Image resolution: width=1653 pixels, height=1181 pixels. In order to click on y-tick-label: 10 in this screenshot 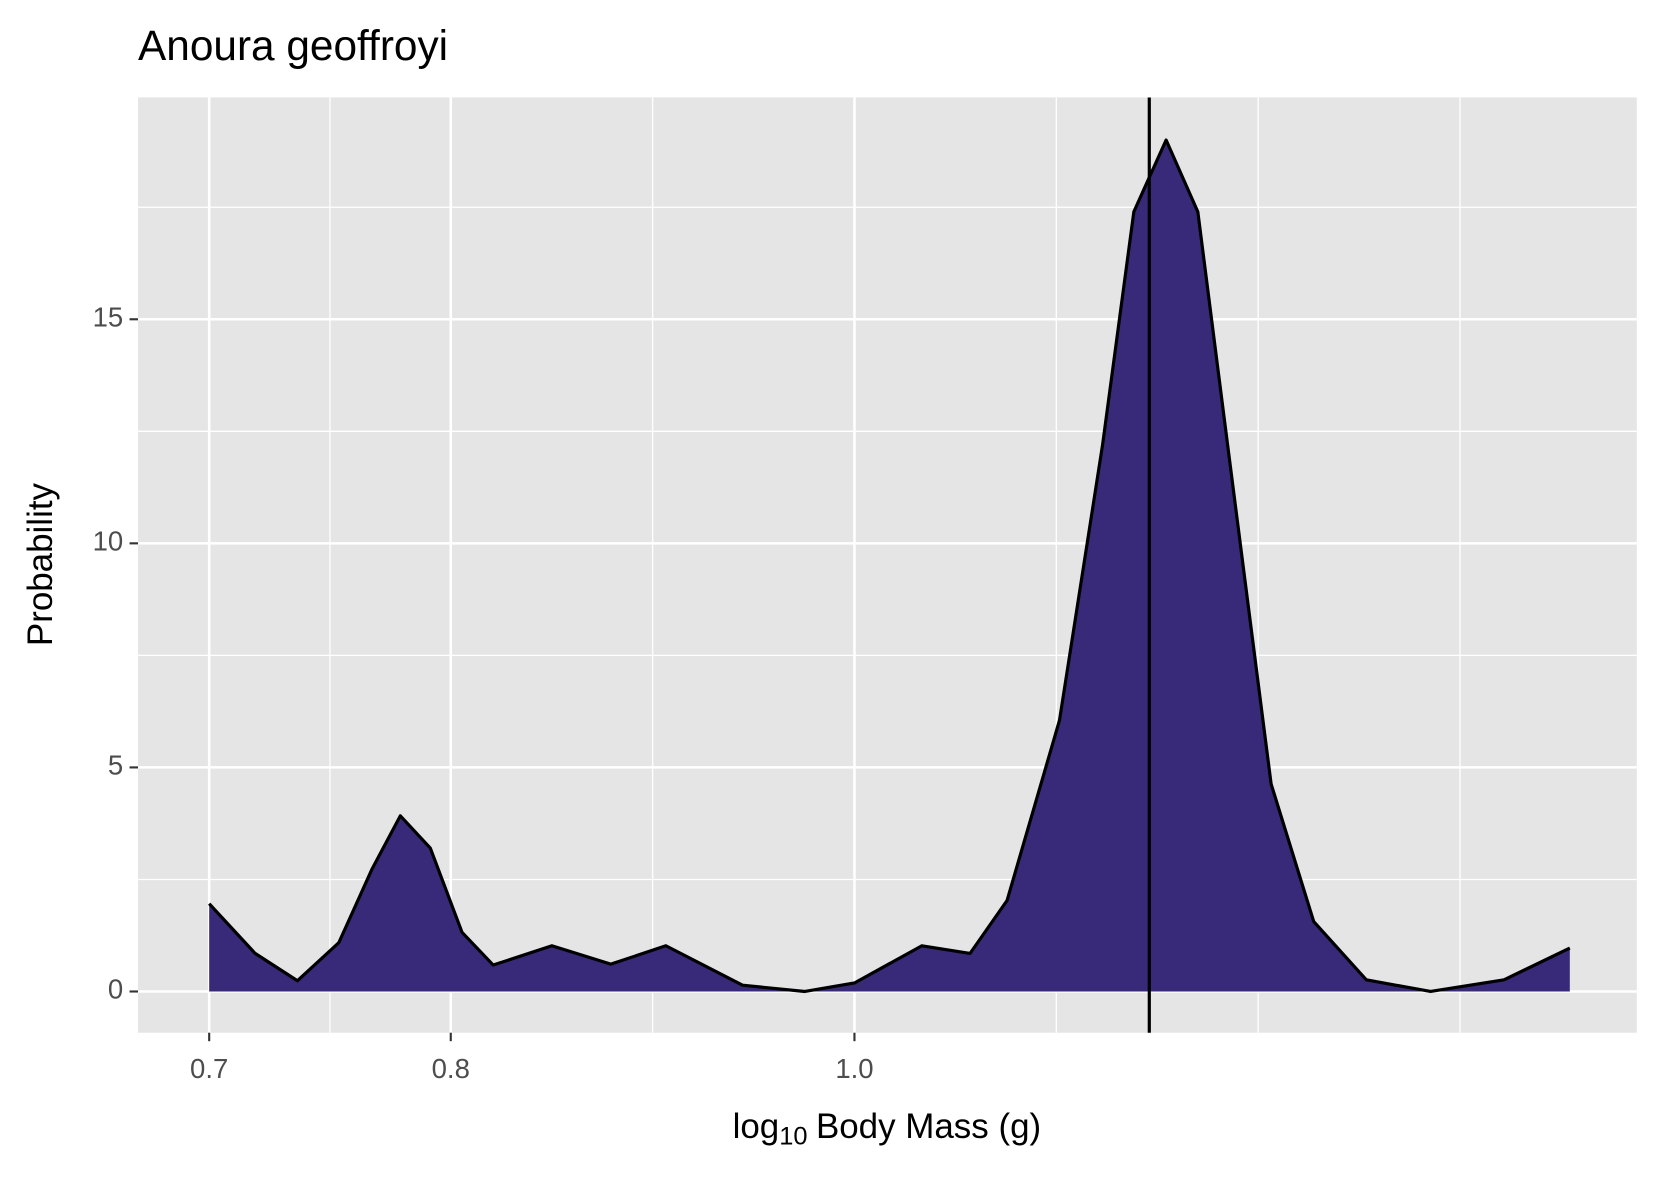, I will do `click(108, 541)`.